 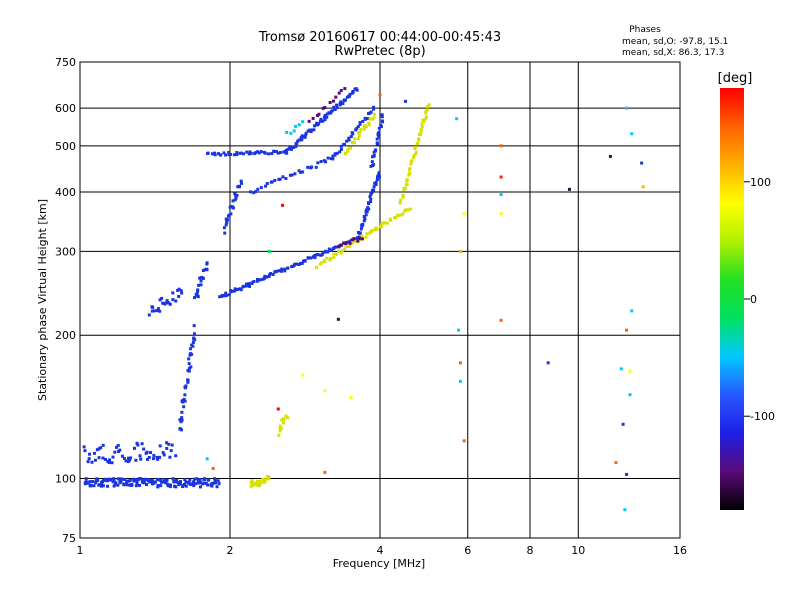 I want to click on y-tick-label: 300, so click(x=65, y=251).